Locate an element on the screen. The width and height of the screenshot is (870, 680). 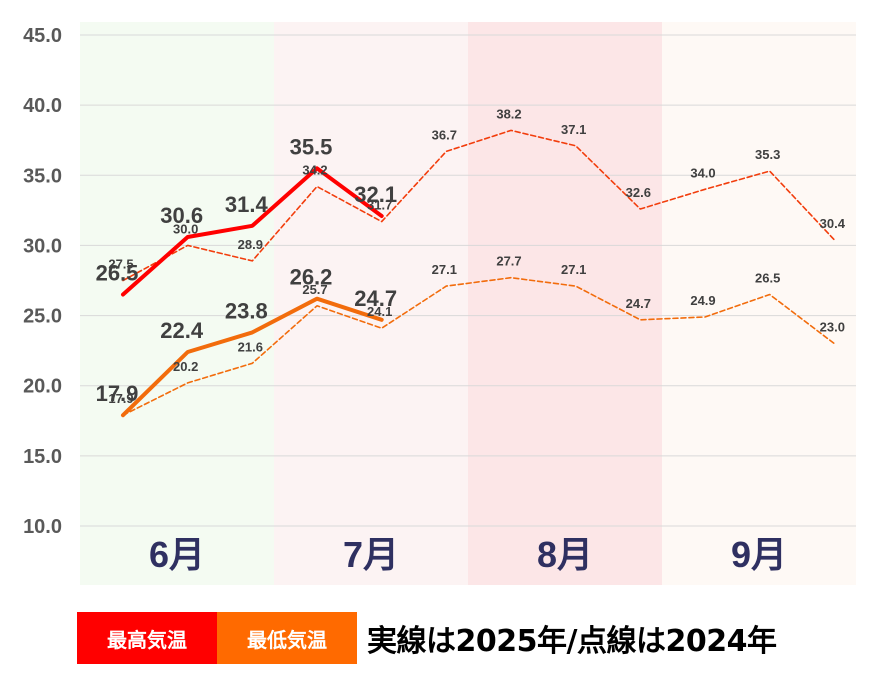
data-label-high_2024: 30.0 is located at coordinates (185, 228).